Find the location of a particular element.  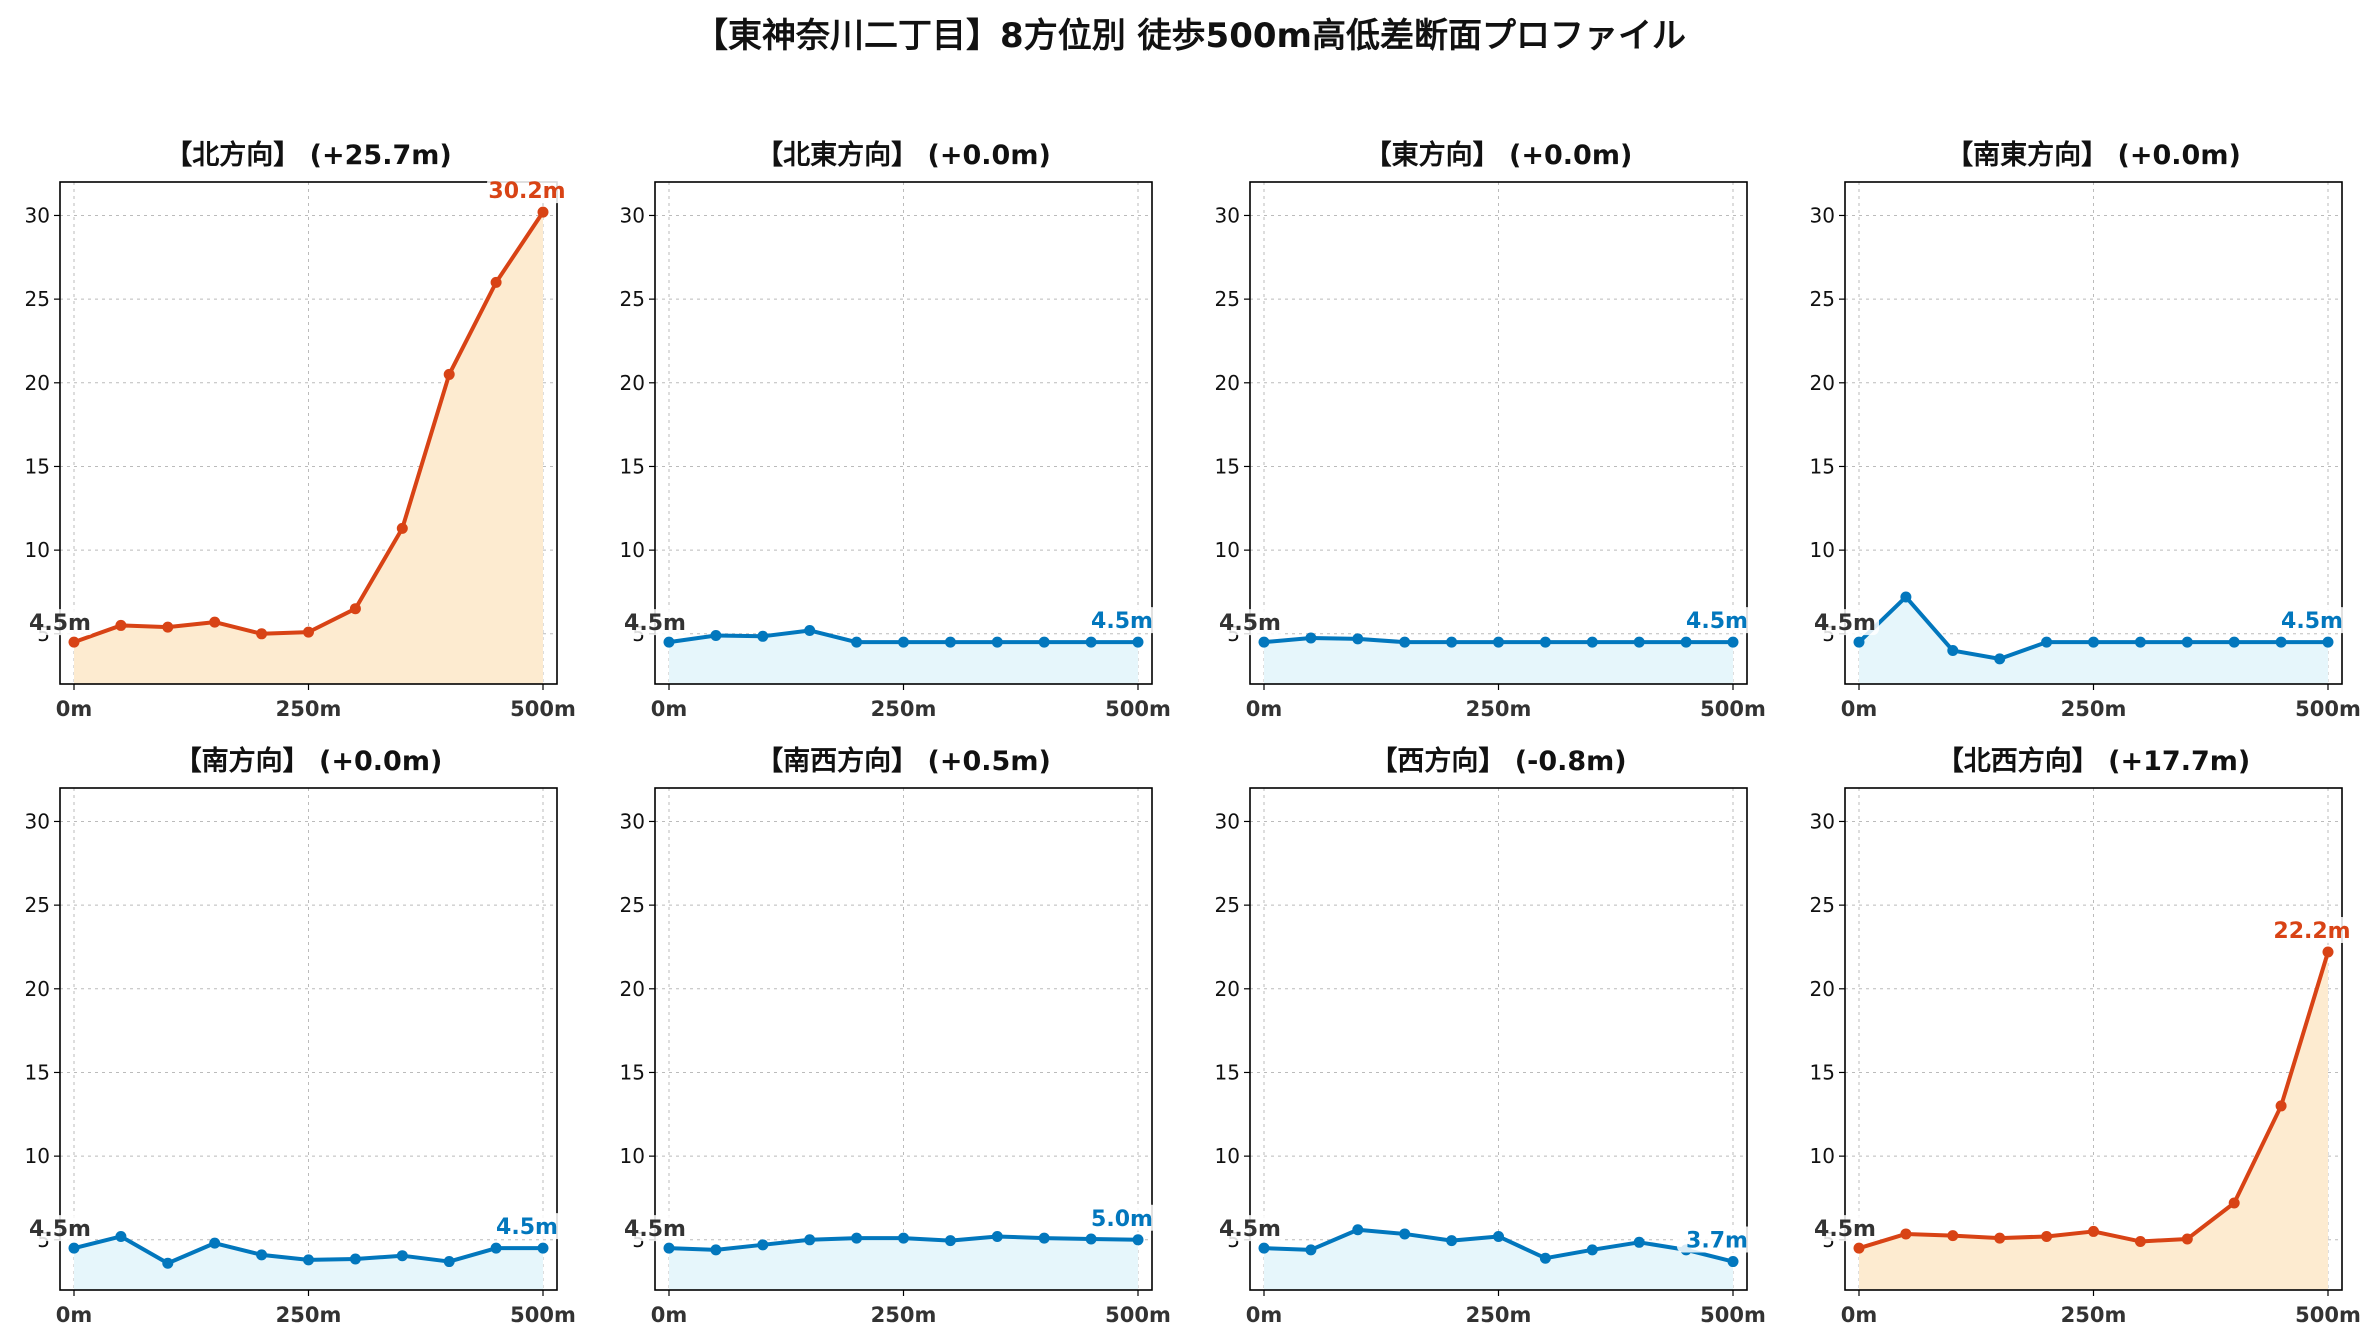

subplot-title: 【東方向】 (+0.0m) is located at coordinates (1499, 155).